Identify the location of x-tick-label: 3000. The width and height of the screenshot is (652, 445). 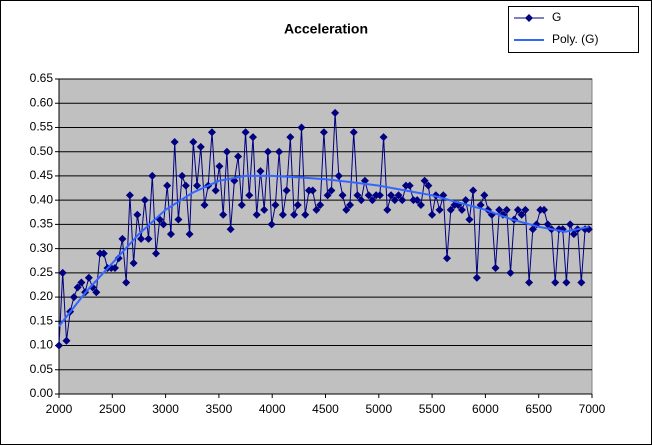
(165, 409).